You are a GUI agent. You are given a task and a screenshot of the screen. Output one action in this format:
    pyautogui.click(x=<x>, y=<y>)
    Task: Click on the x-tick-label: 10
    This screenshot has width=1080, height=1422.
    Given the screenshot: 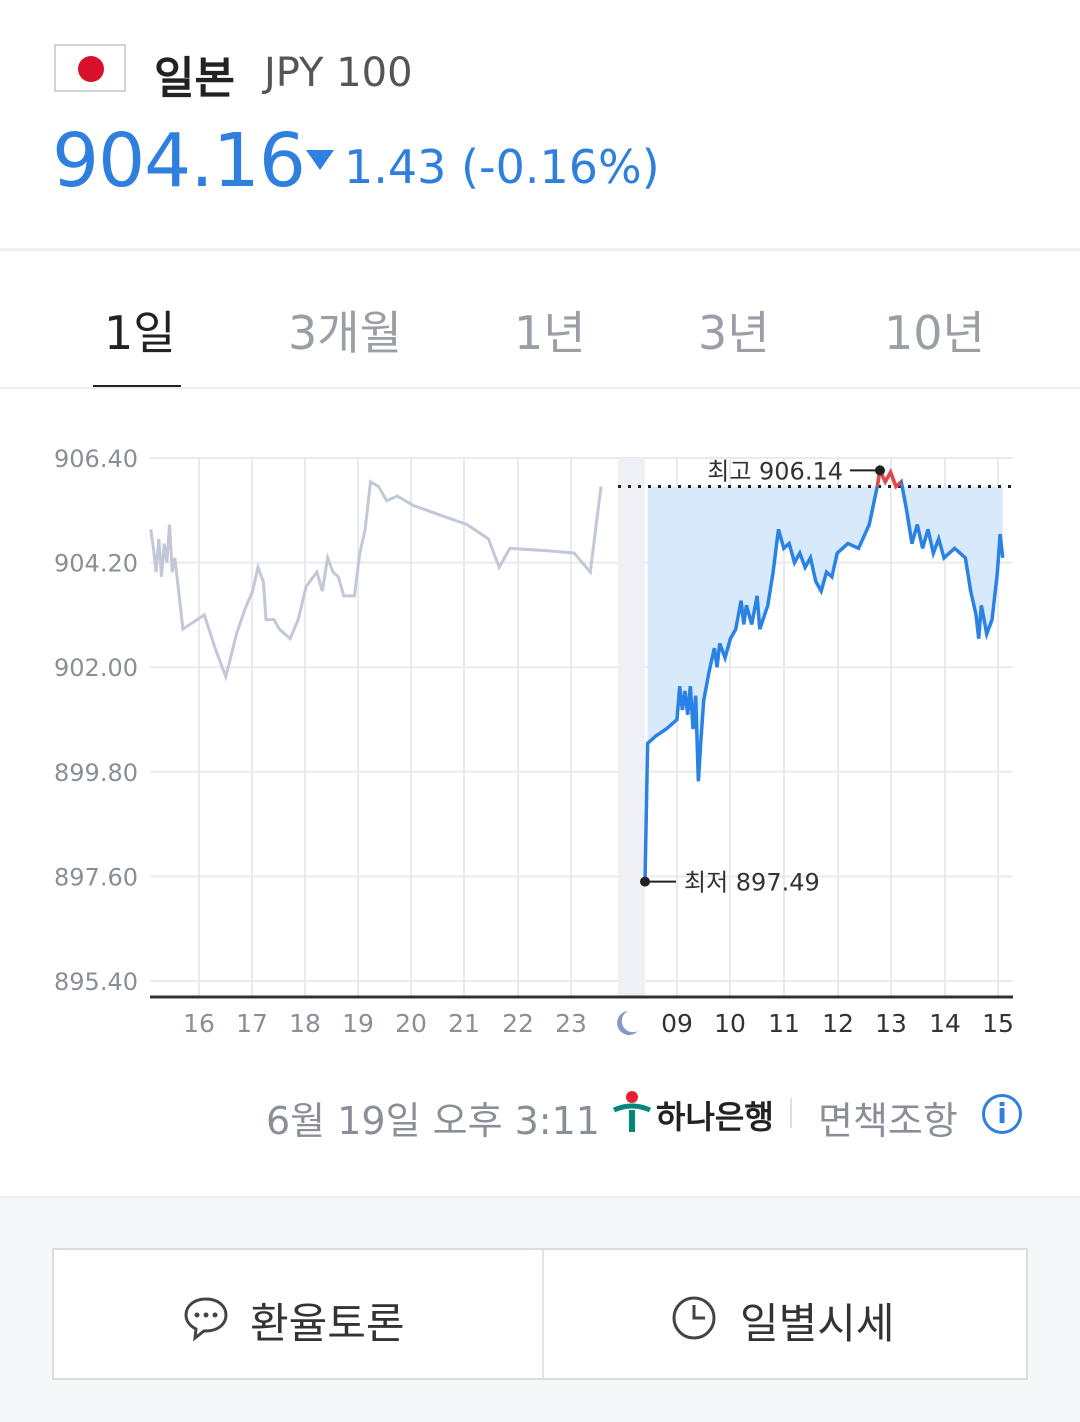 What is the action you would take?
    pyautogui.click(x=730, y=1023)
    